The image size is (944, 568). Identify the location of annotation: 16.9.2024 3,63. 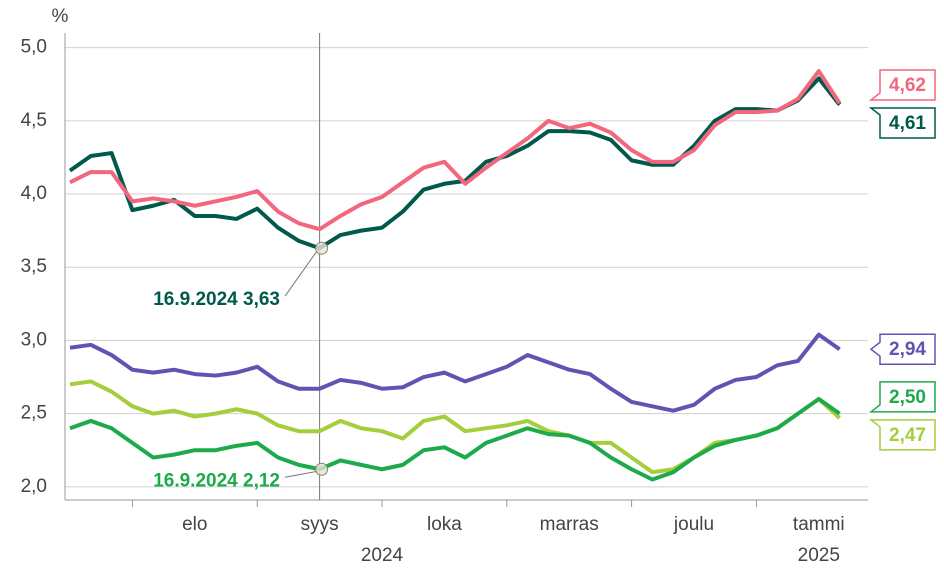
(216, 299).